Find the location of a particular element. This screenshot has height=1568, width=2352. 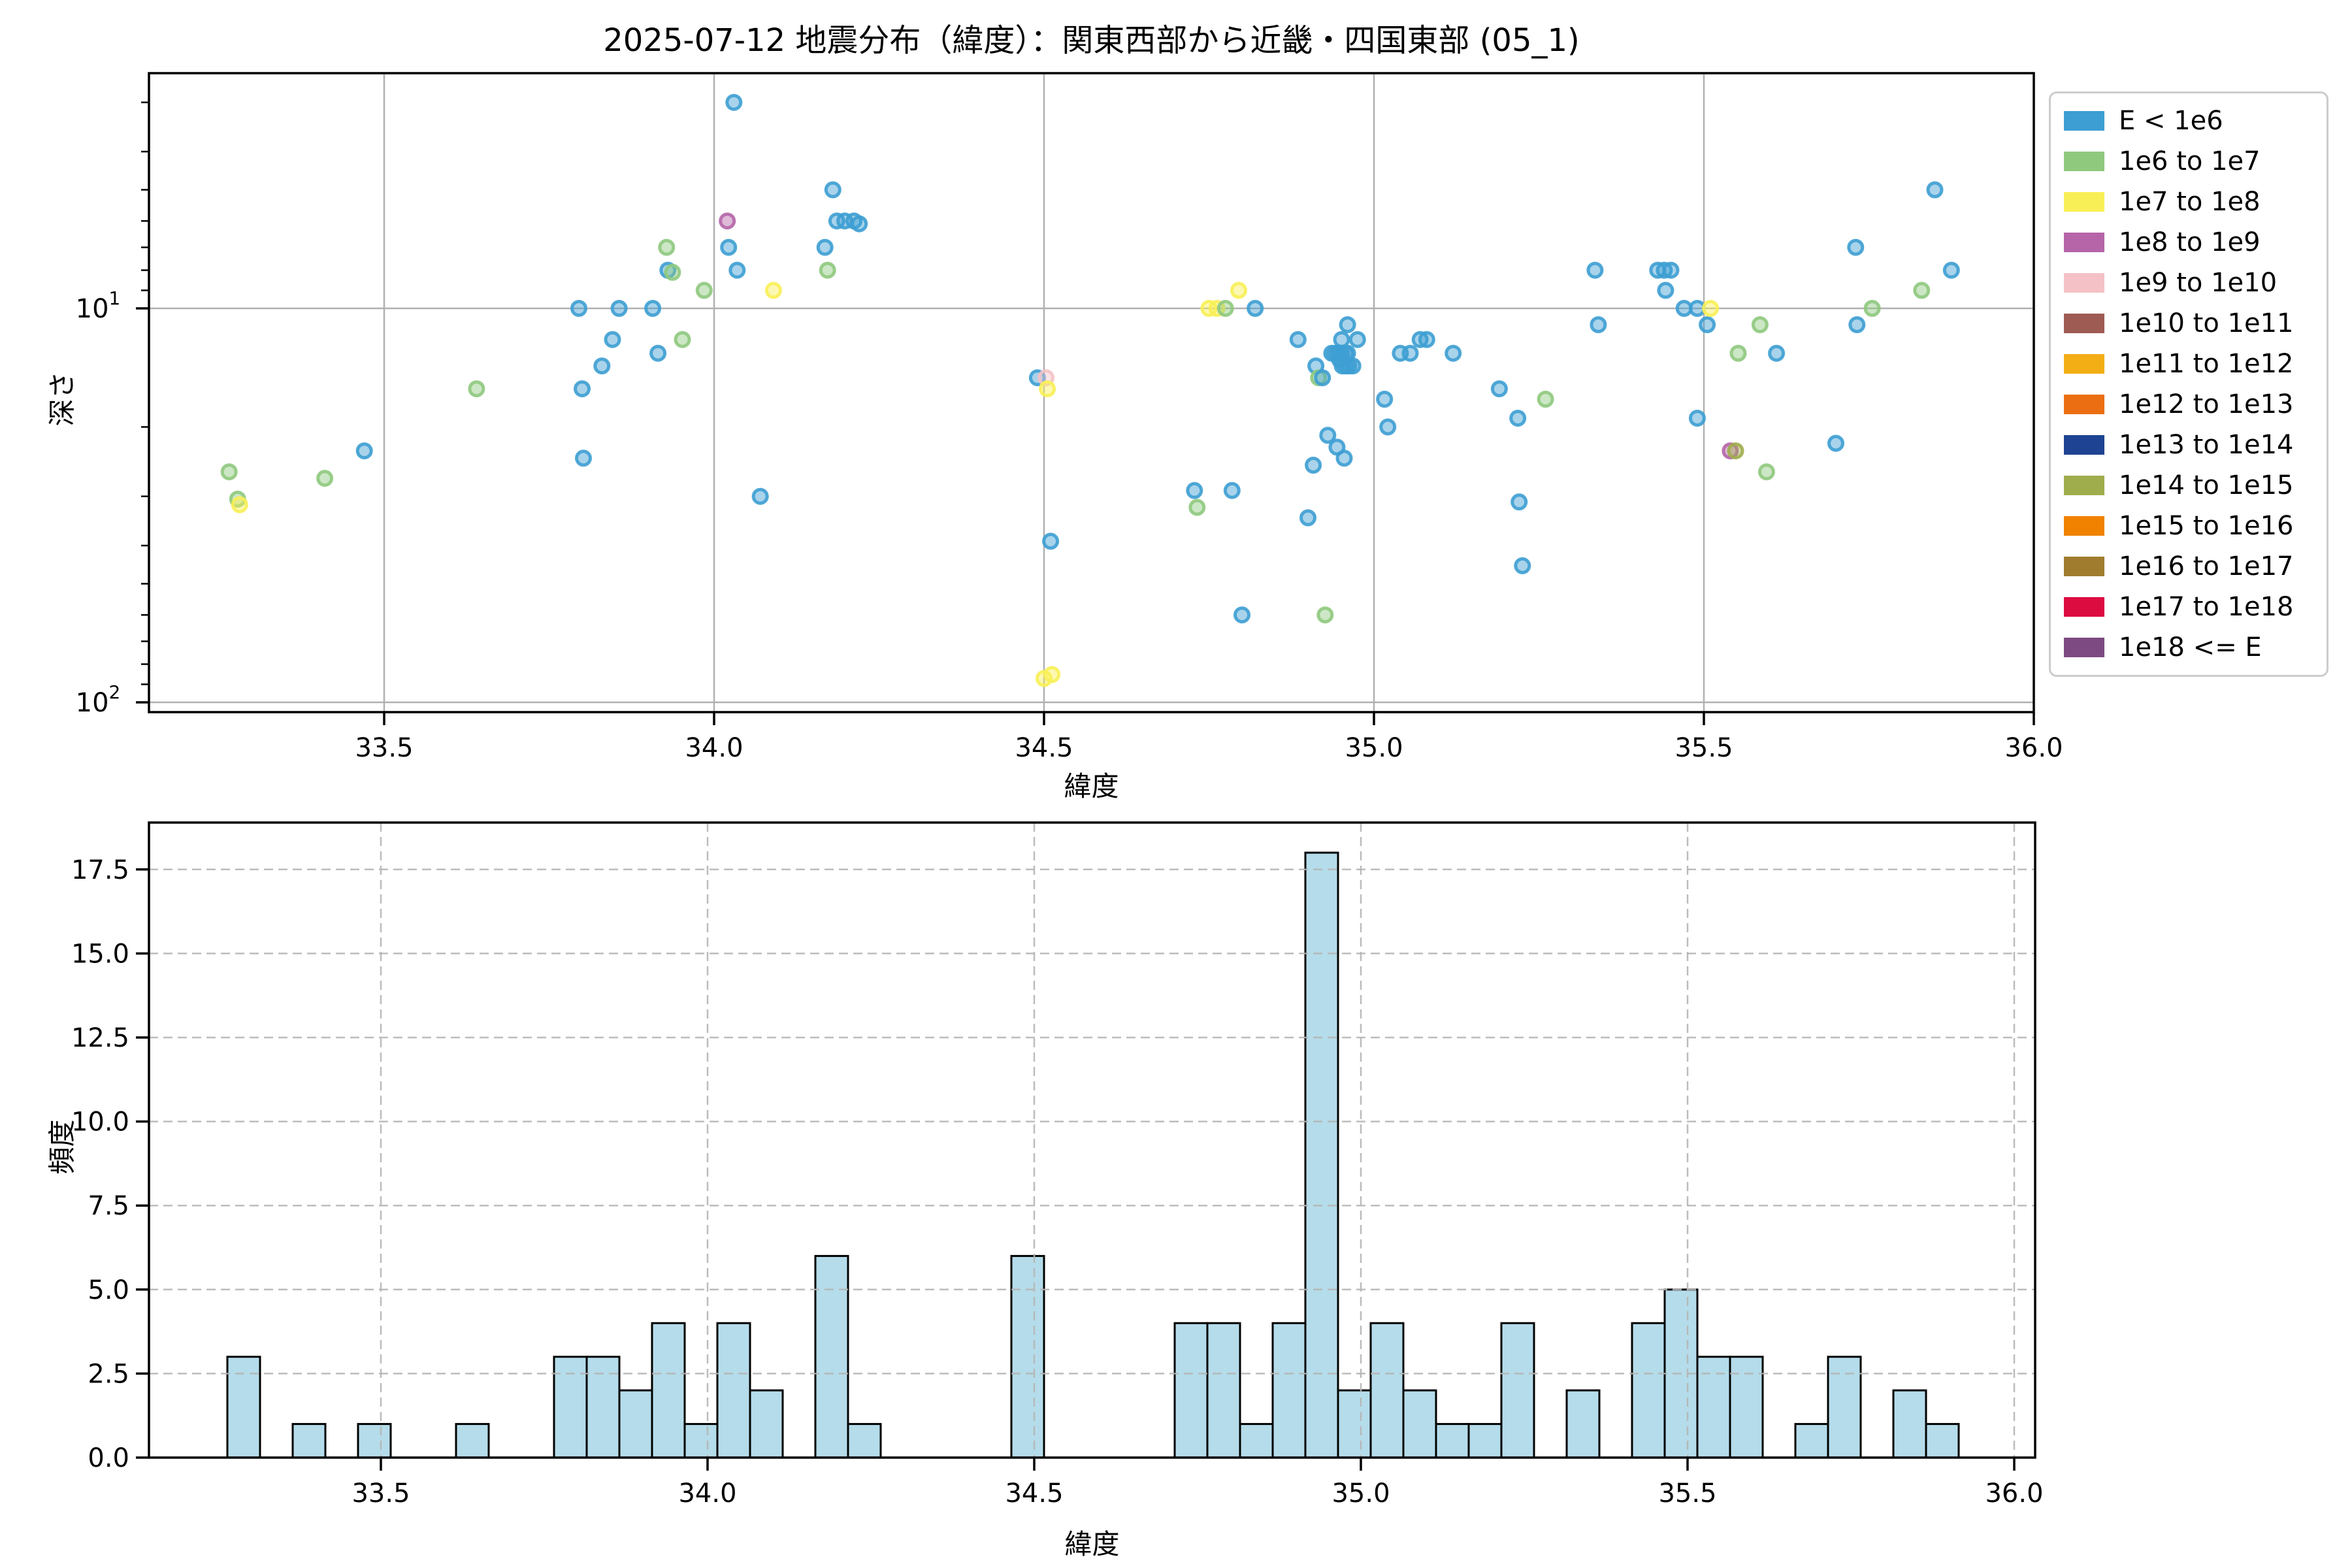

svg-text: 10² is located at coordinates (98, 699).